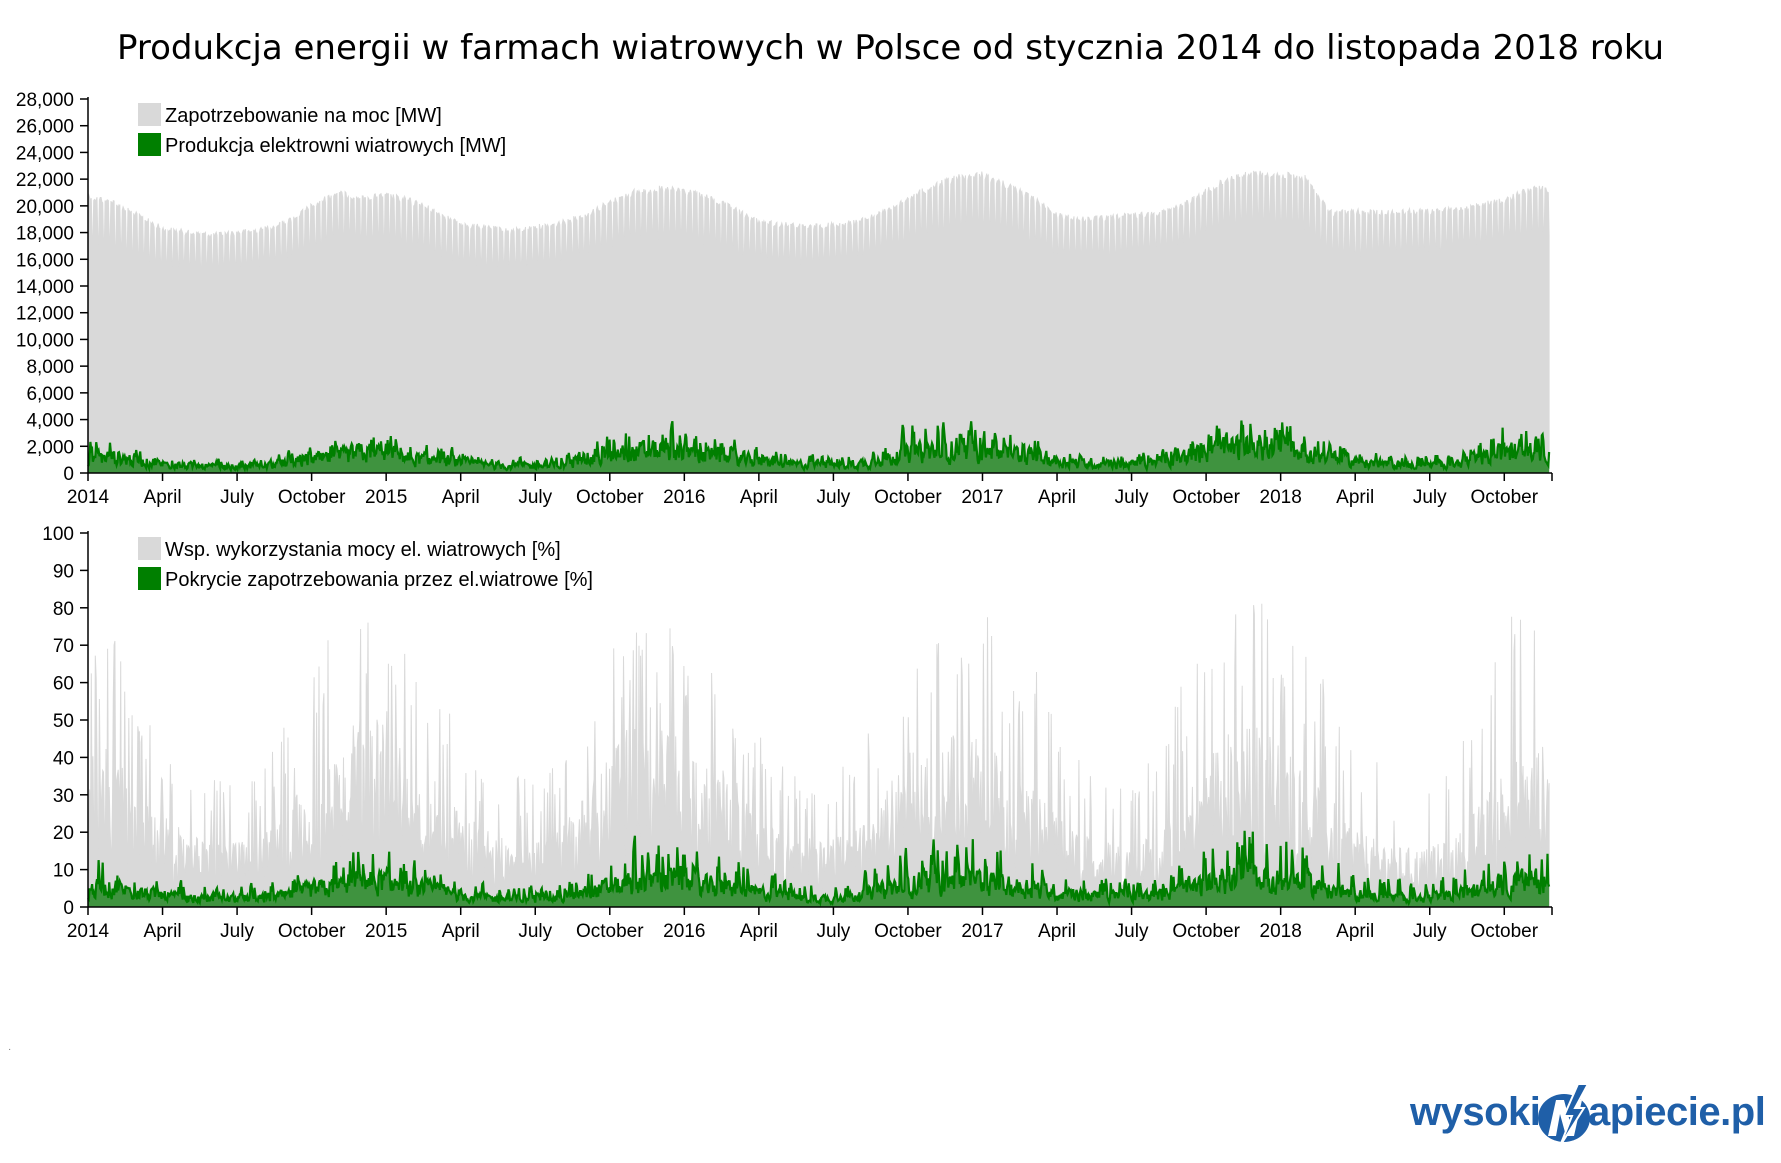 The height and width of the screenshot is (1163, 1781). Describe the element at coordinates (63, 571) in the screenshot. I see `y-tick-label: 90` at that location.